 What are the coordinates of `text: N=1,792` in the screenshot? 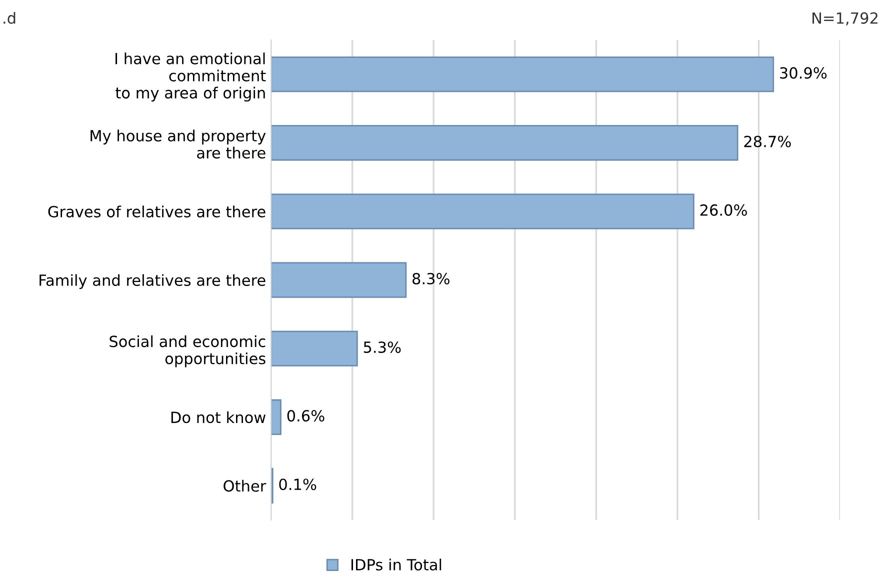 It's located at (845, 19).